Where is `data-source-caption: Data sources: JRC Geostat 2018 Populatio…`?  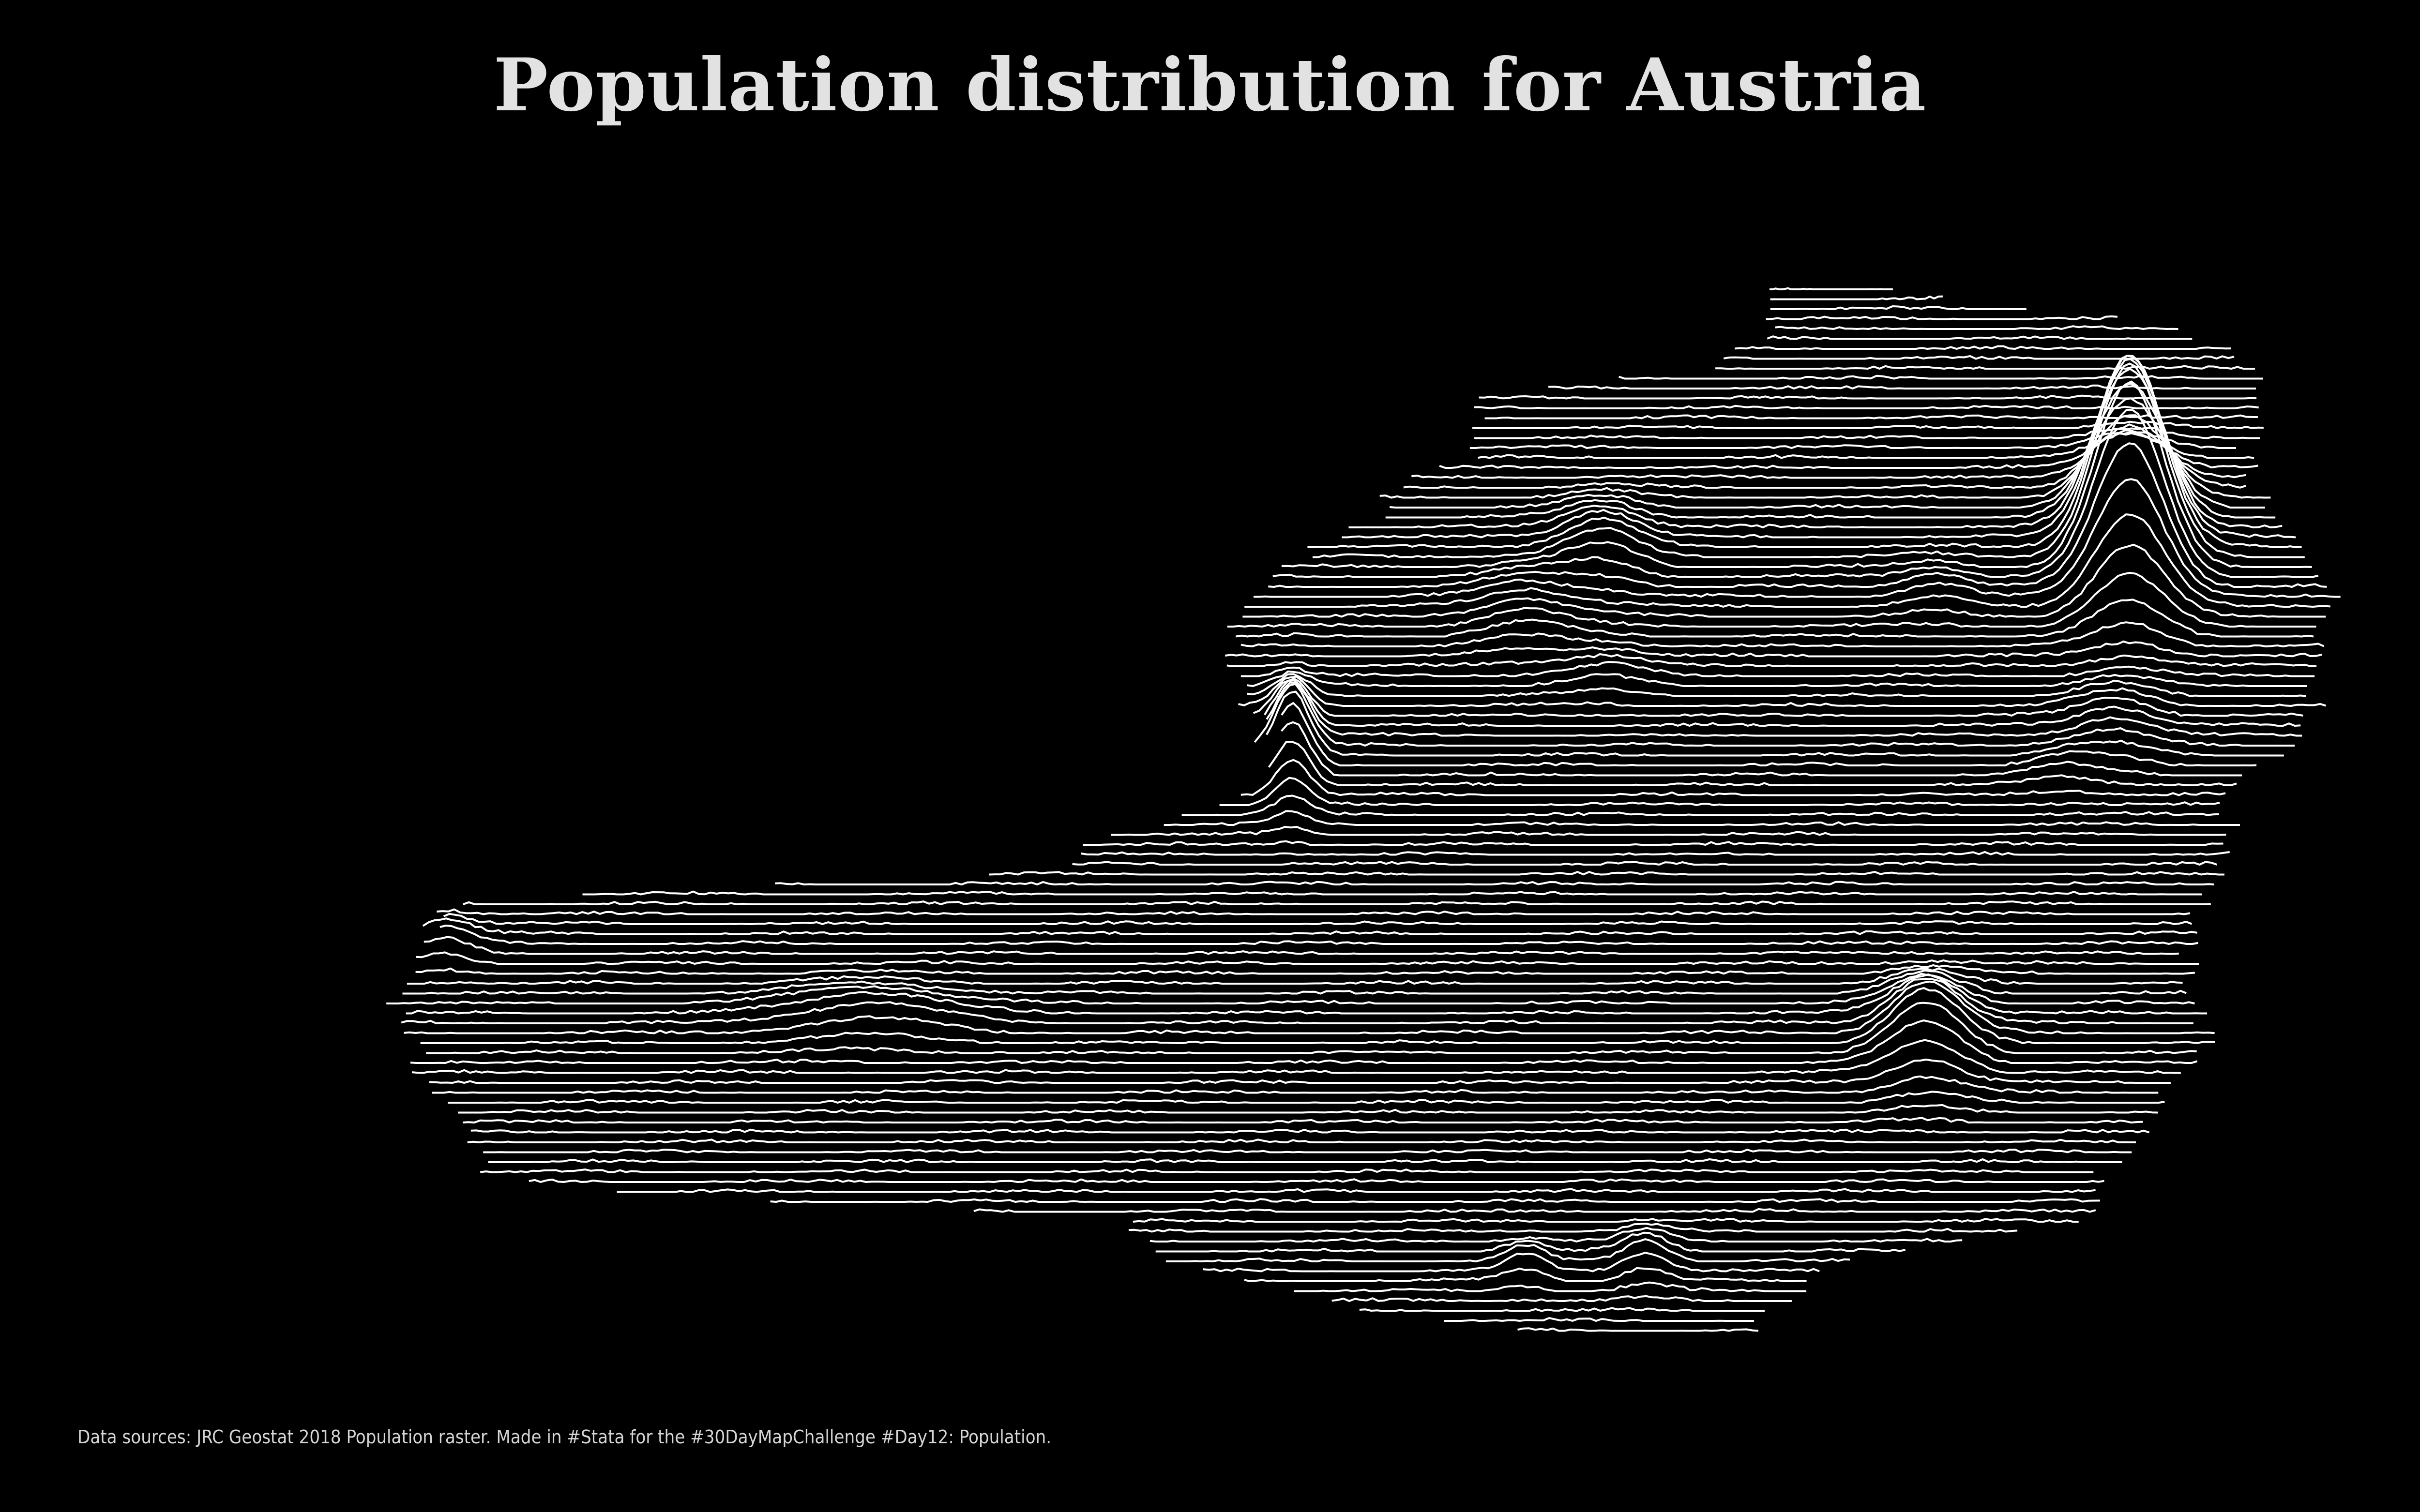 data-source-caption: Data sources: JRC Geostat 2018 Populatio… is located at coordinates (564, 1437).